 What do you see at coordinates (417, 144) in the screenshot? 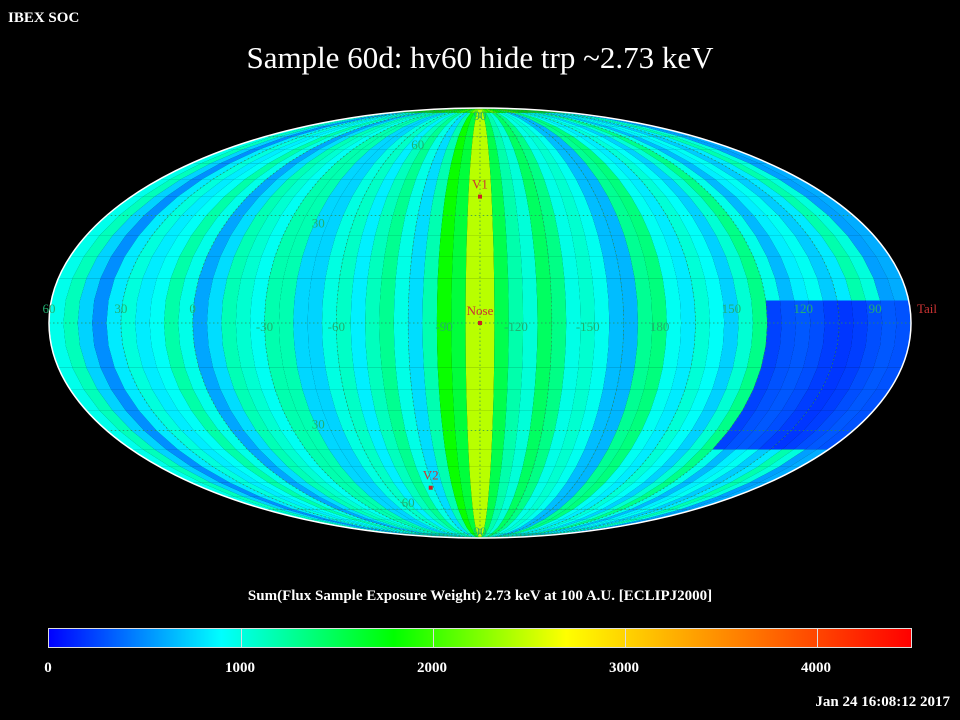
I see `lat-label: 60` at bounding box center [417, 144].